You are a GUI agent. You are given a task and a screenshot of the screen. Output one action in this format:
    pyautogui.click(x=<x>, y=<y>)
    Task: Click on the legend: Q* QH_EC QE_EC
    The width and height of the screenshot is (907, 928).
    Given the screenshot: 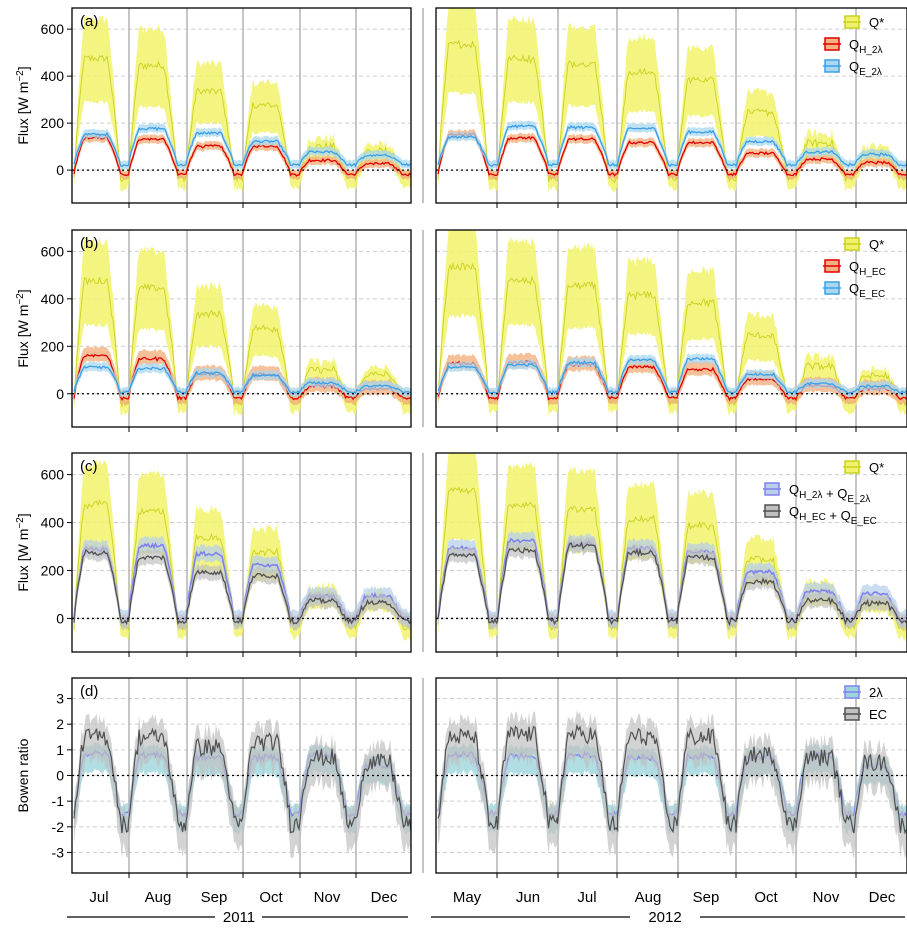 What is the action you would take?
    pyautogui.click(x=854, y=268)
    